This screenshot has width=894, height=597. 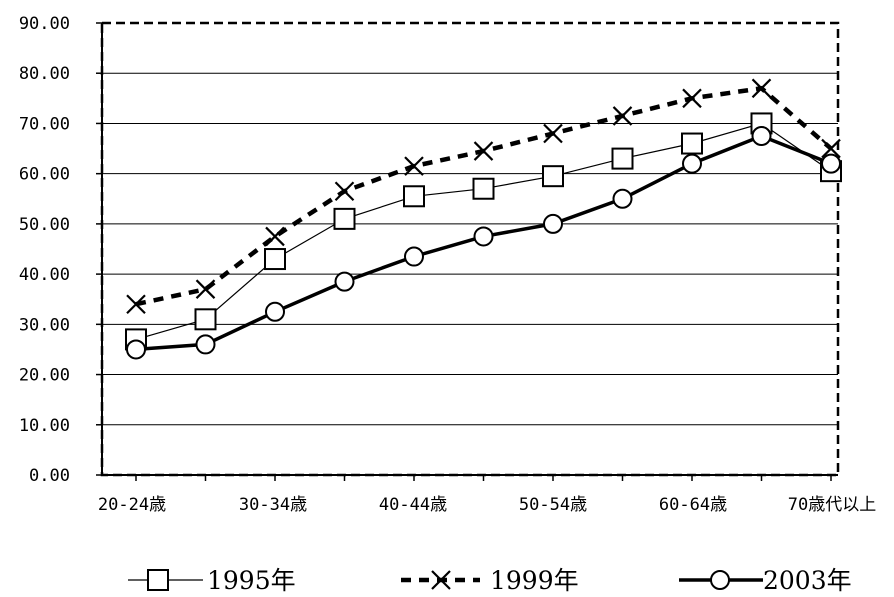 I want to click on y-tick-label: 90.00, so click(x=44, y=24).